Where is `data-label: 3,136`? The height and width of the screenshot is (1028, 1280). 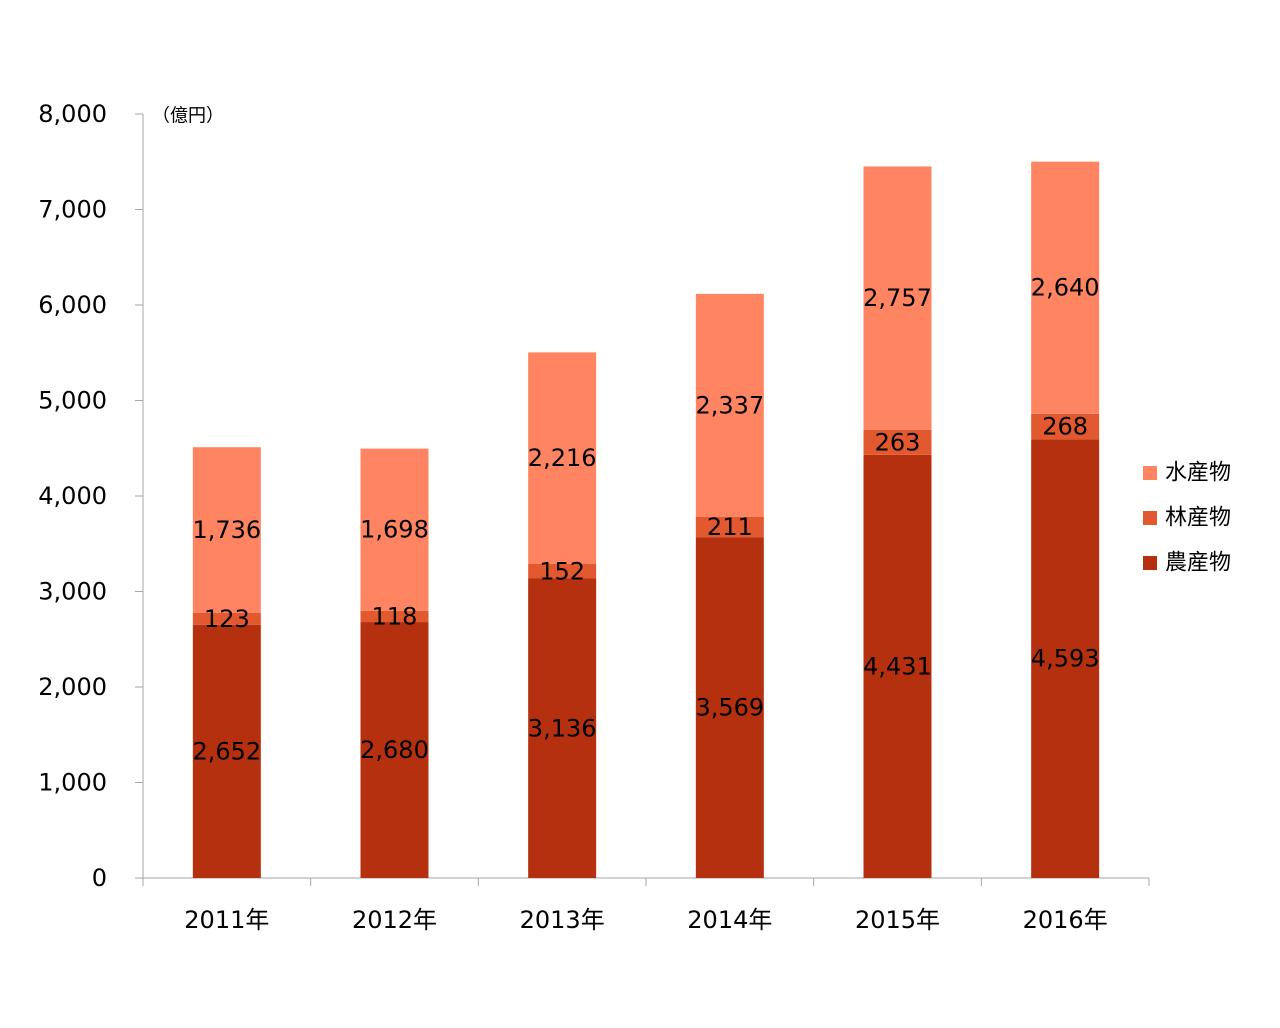
data-label: 3,136 is located at coordinates (562, 728).